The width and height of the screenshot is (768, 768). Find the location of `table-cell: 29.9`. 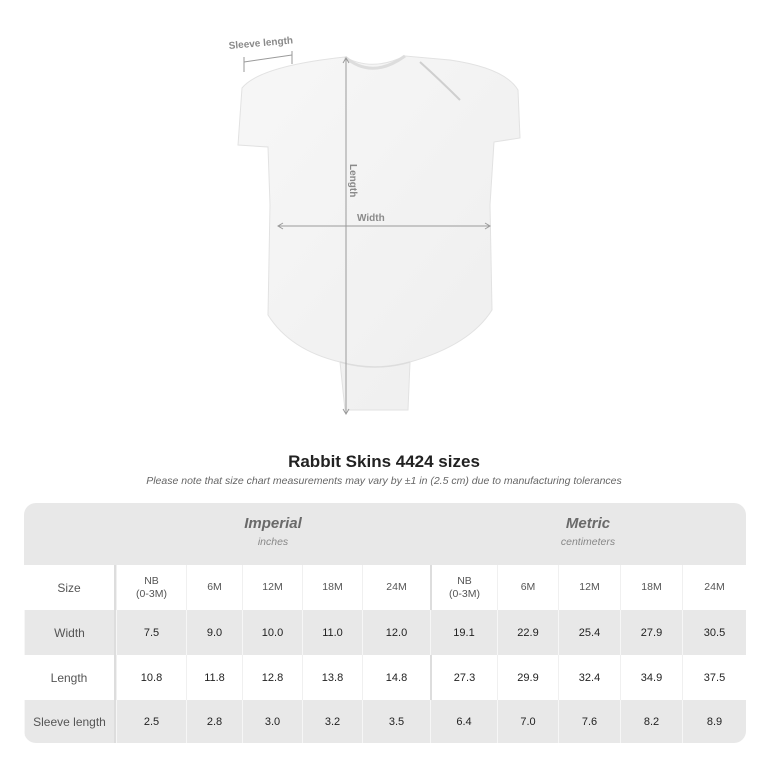

table-cell: 29.9 is located at coordinates (527, 677).